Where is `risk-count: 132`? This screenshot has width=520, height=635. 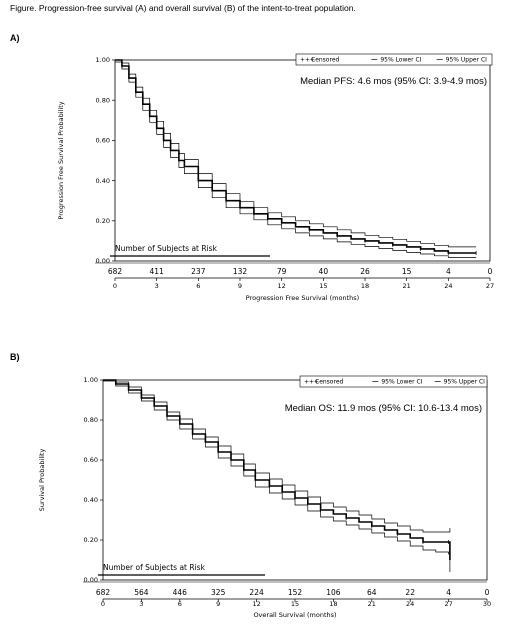
risk-count: 132 is located at coordinates (240, 271).